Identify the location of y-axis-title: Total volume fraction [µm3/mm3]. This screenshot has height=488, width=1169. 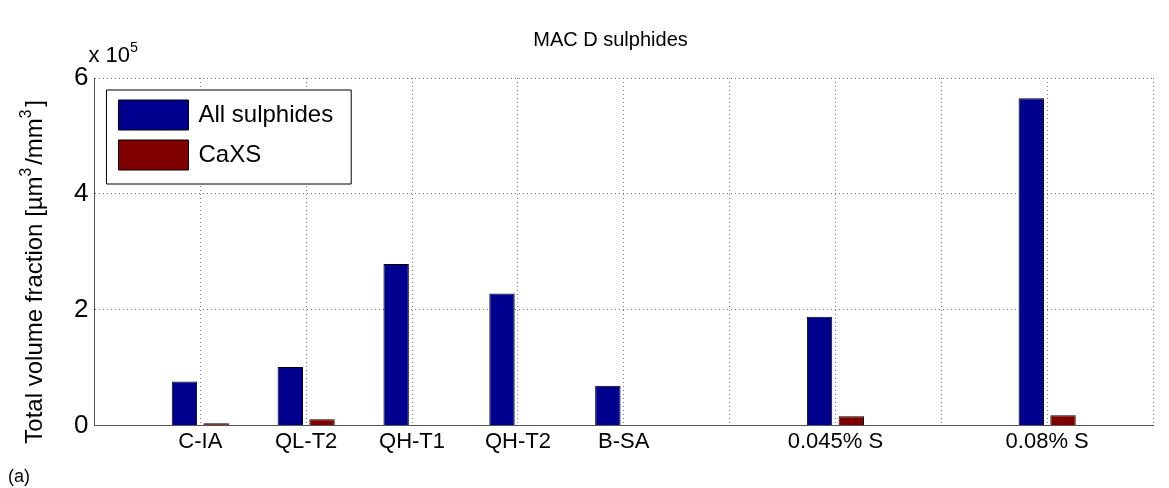
(32, 271).